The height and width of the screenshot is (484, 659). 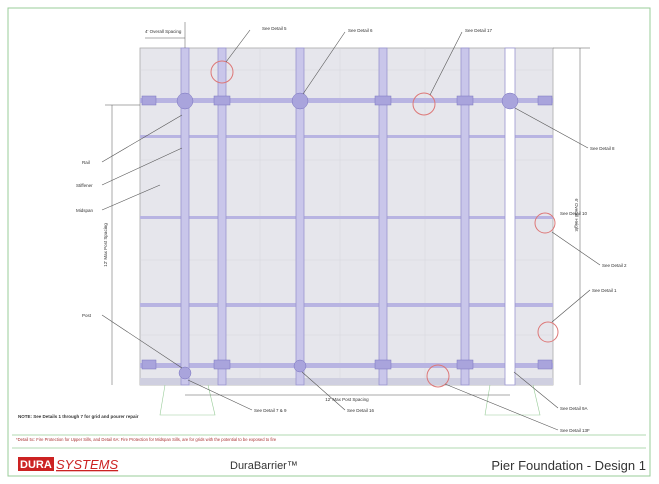 I want to click on callout: See Detail 10, so click(x=574, y=213).